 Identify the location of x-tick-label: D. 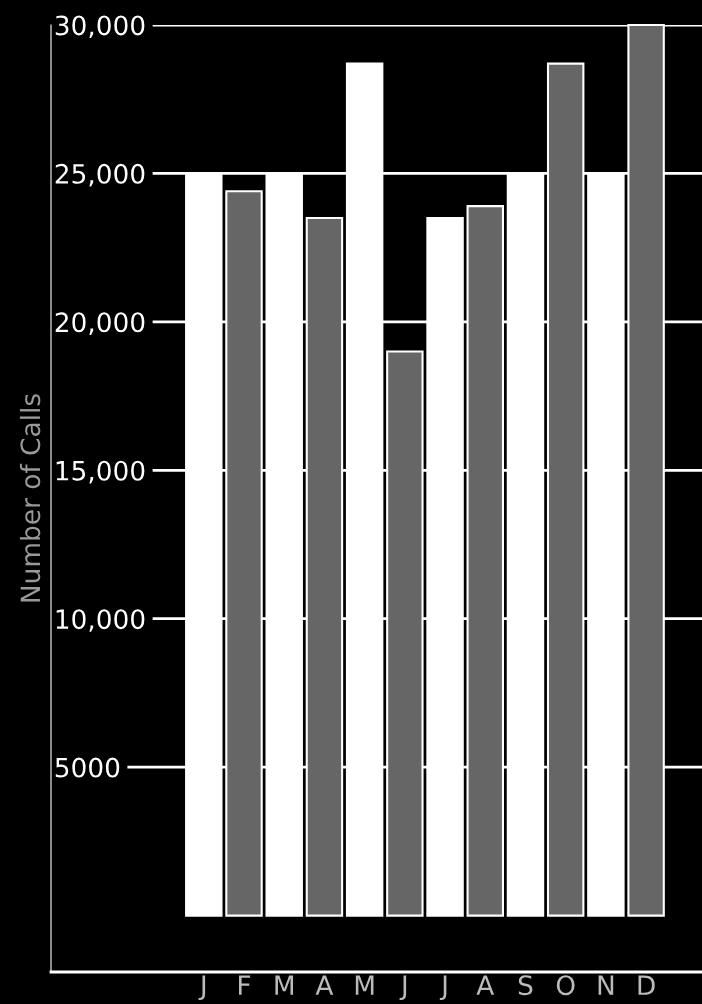
(646, 985).